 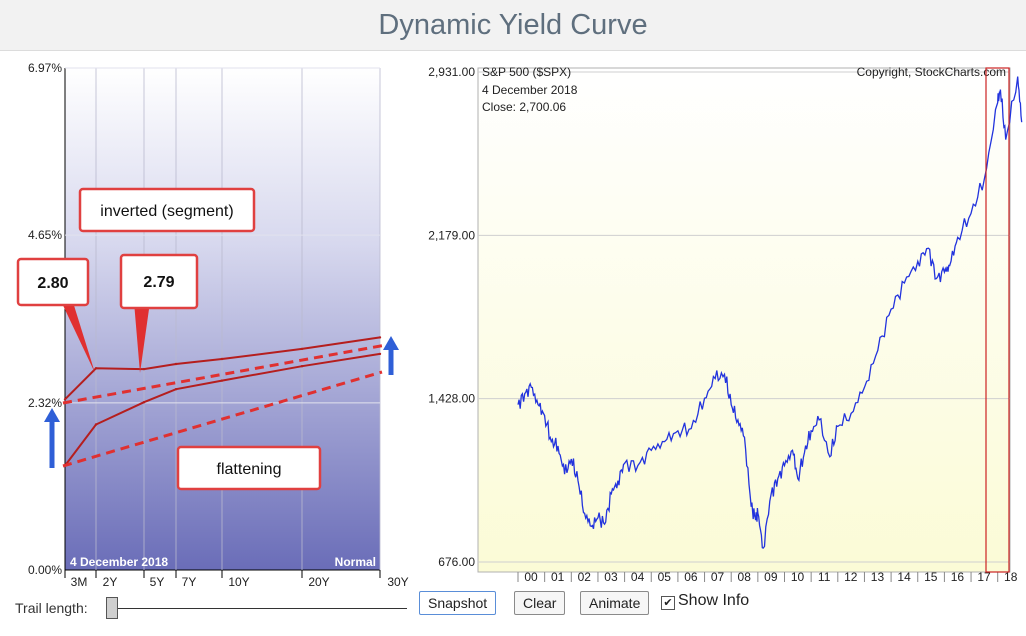 I want to click on arrow-up-right-head, so click(x=391, y=343).